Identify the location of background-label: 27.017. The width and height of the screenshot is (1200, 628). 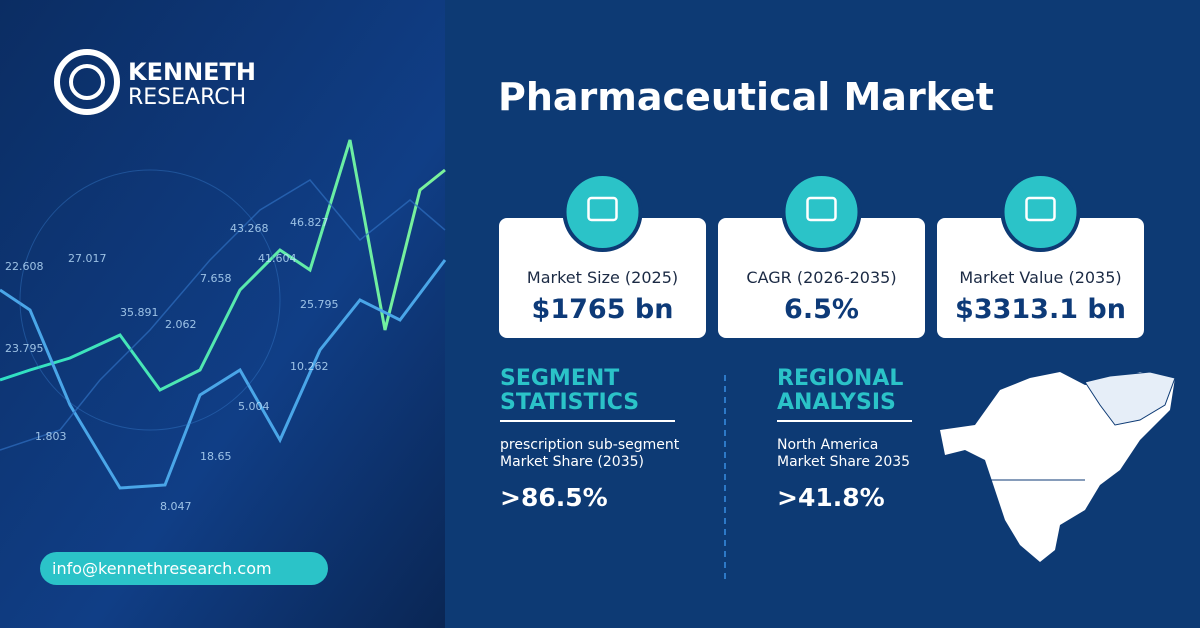
(87, 258).